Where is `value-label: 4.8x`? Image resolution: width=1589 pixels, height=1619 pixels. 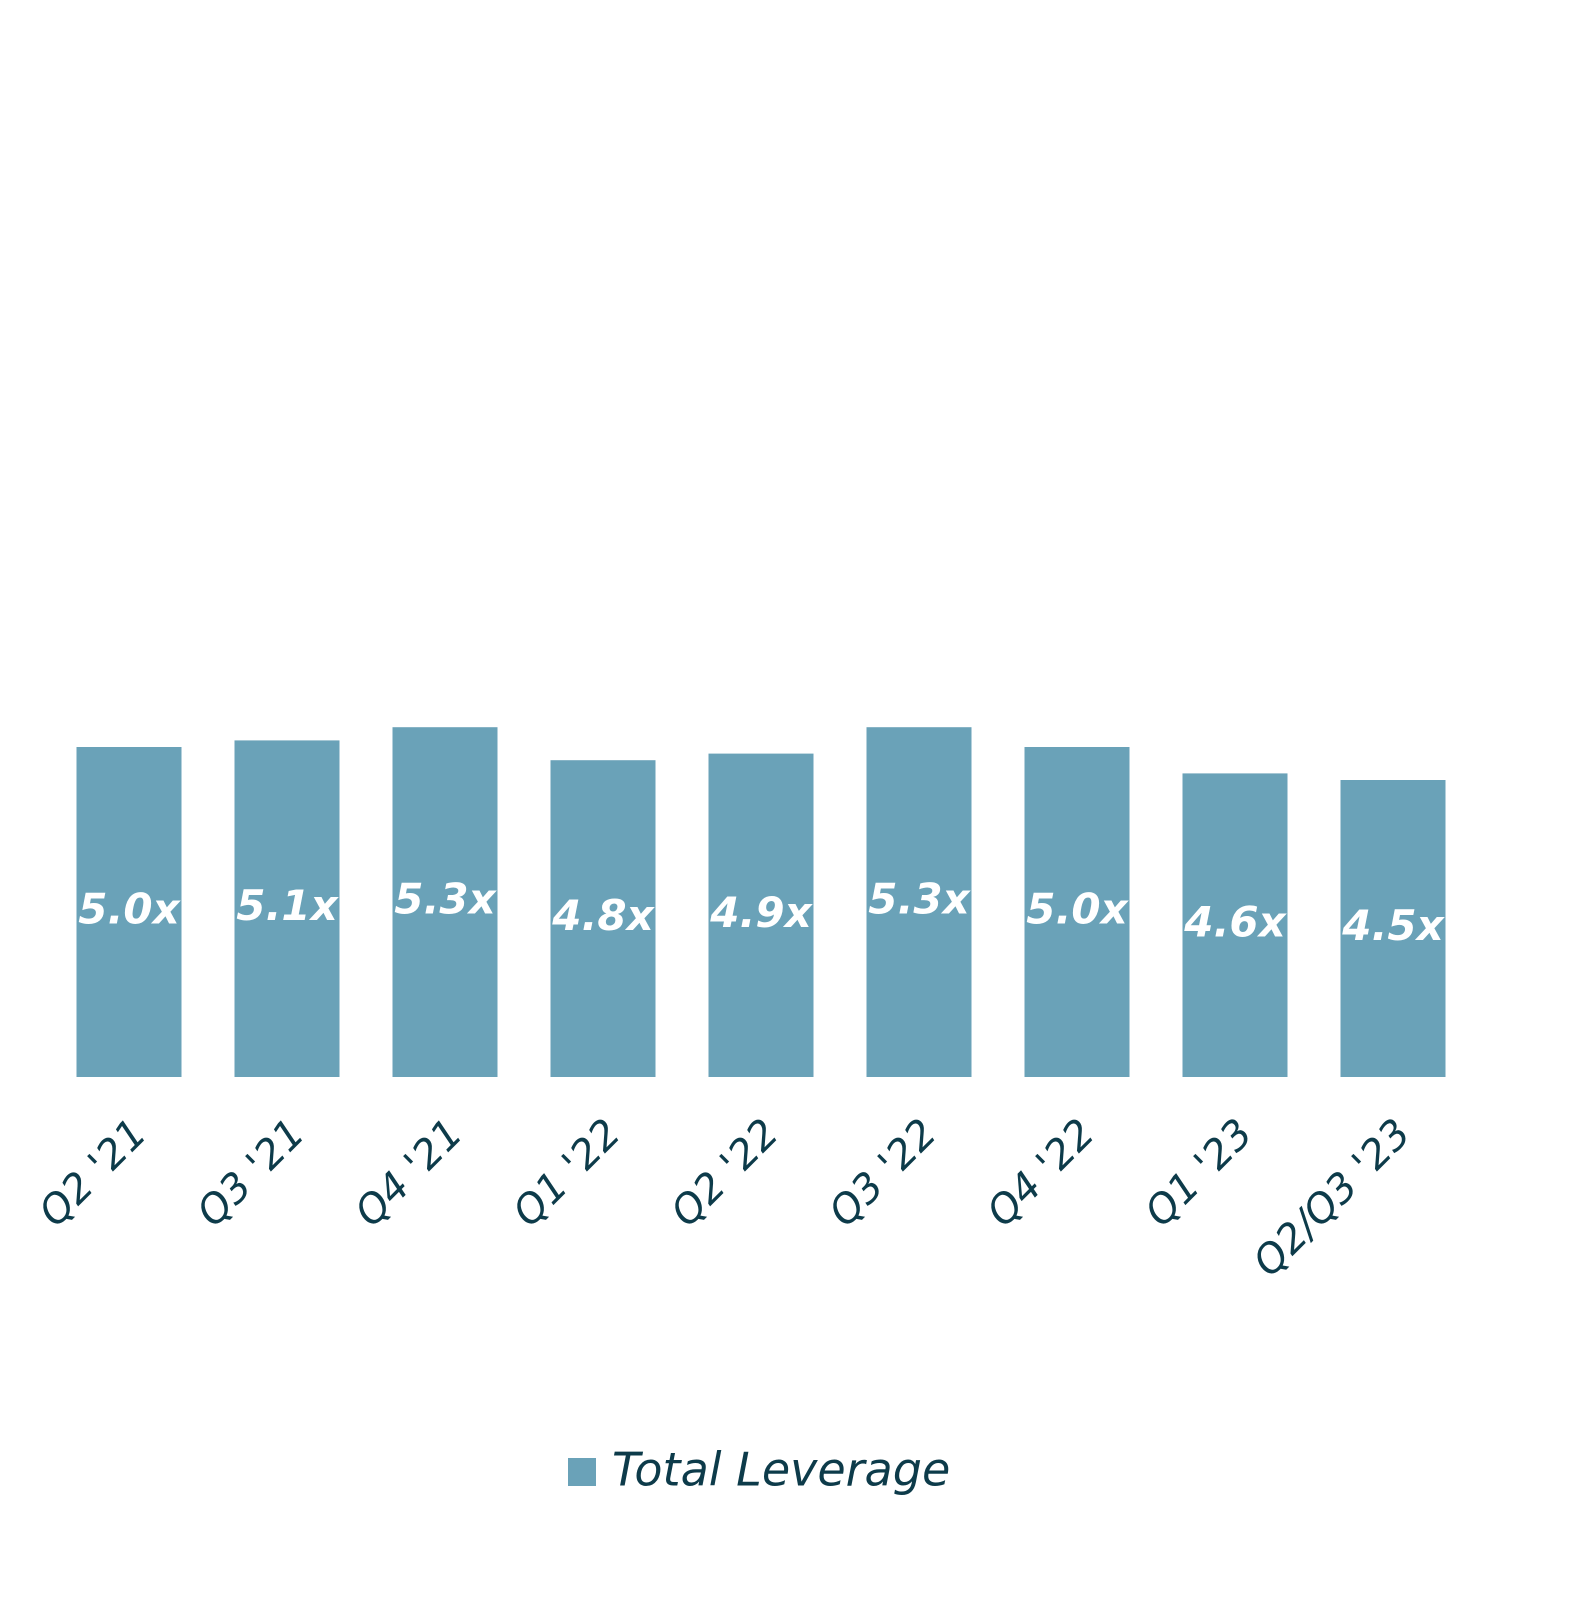 value-label: 4.8x is located at coordinates (603, 915).